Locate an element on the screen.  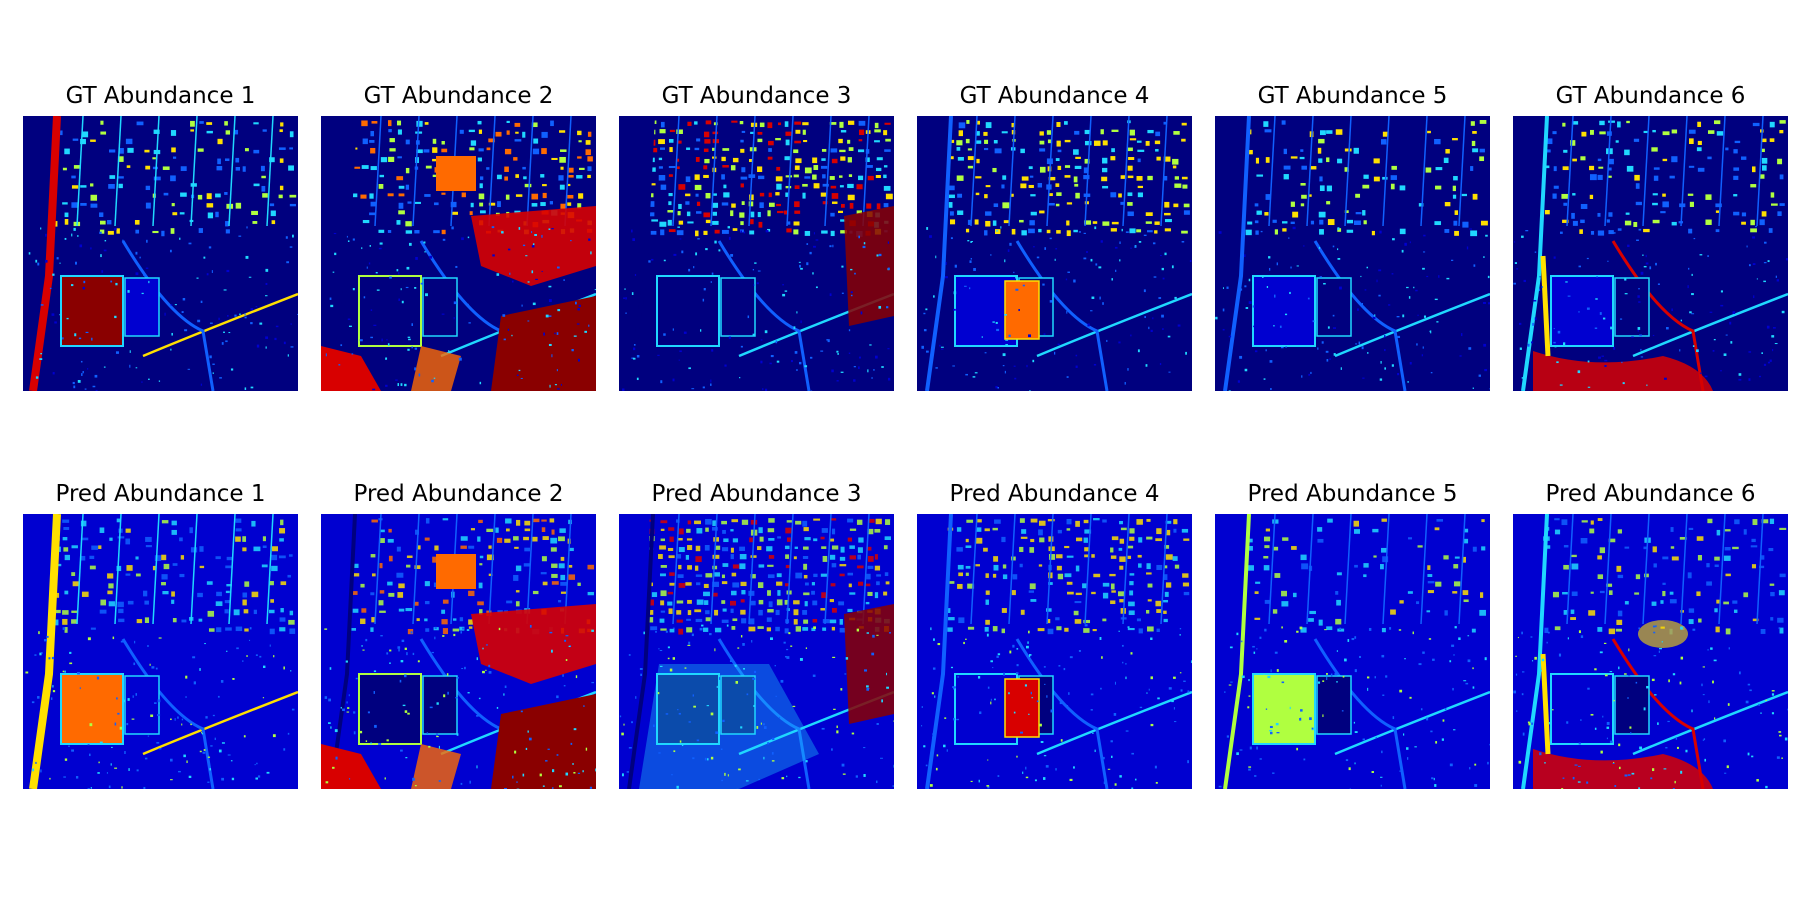
panel-title: Pred Abundance 5 is located at coordinates (1352, 494).